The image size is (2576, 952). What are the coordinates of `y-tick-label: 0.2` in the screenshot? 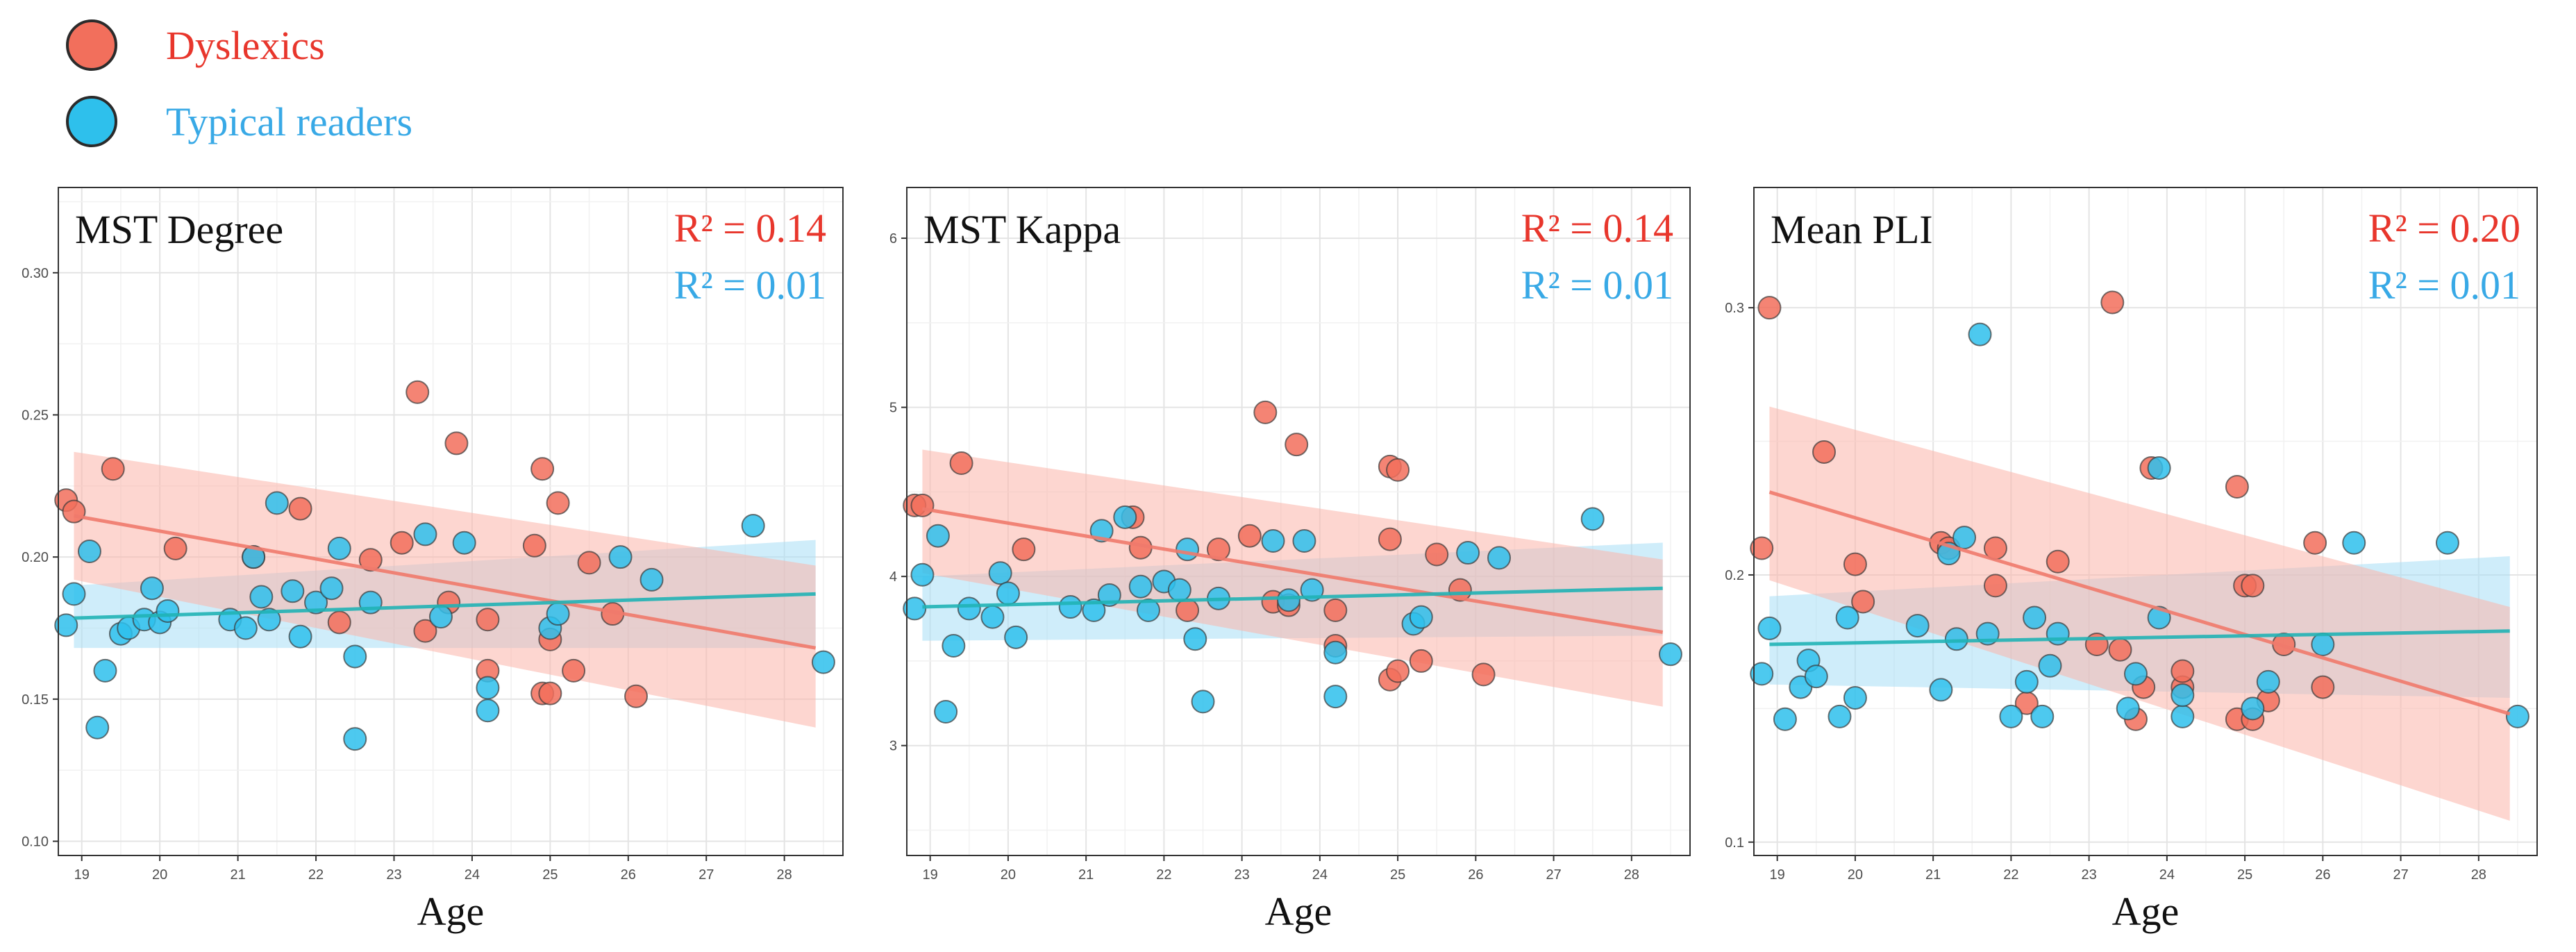 It's located at (1734, 575).